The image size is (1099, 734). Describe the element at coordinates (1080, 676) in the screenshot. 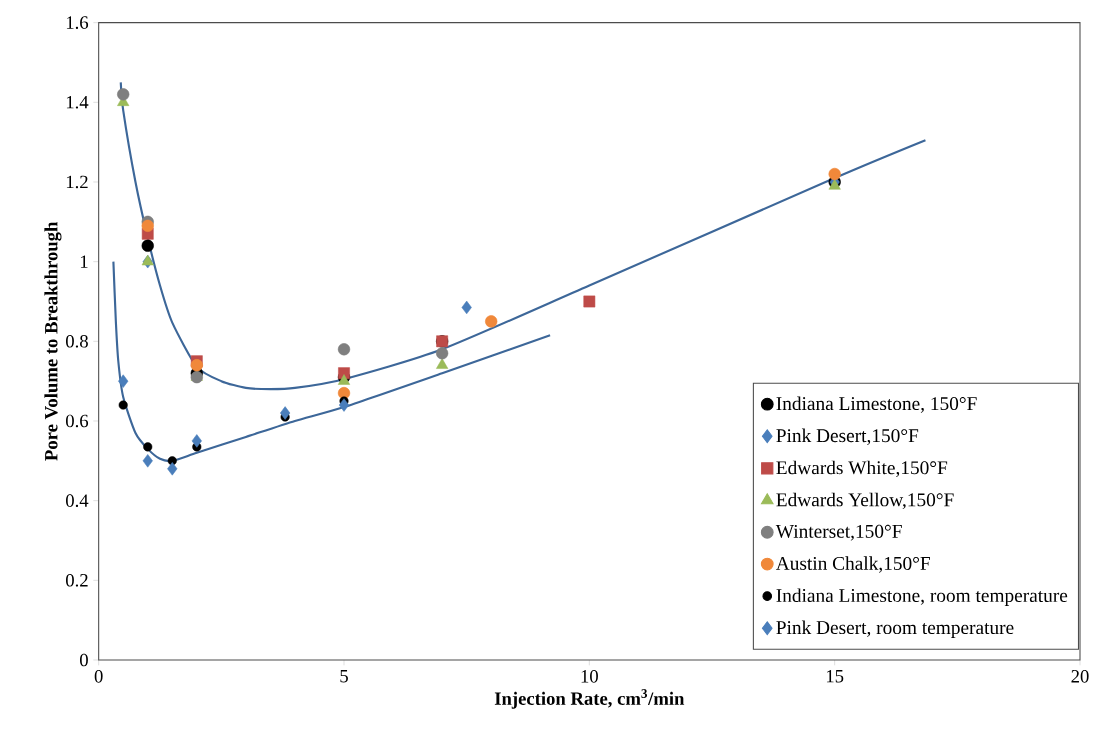

I see `x-tick-label: 20` at that location.